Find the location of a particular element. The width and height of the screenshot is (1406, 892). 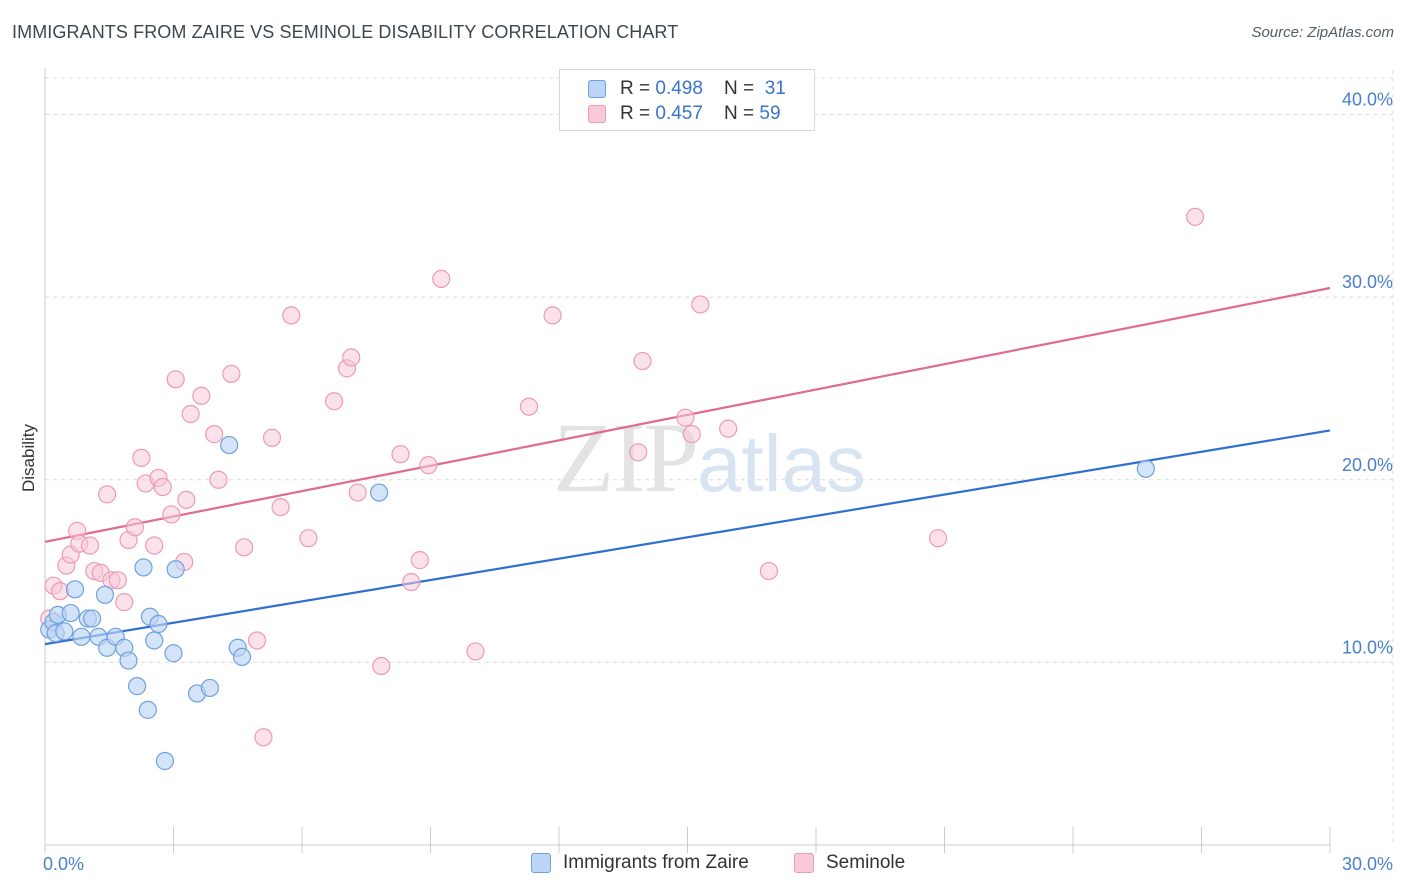

bottom-legend-label-zaire: Immigrants from Zaire is located at coordinates (656, 862).